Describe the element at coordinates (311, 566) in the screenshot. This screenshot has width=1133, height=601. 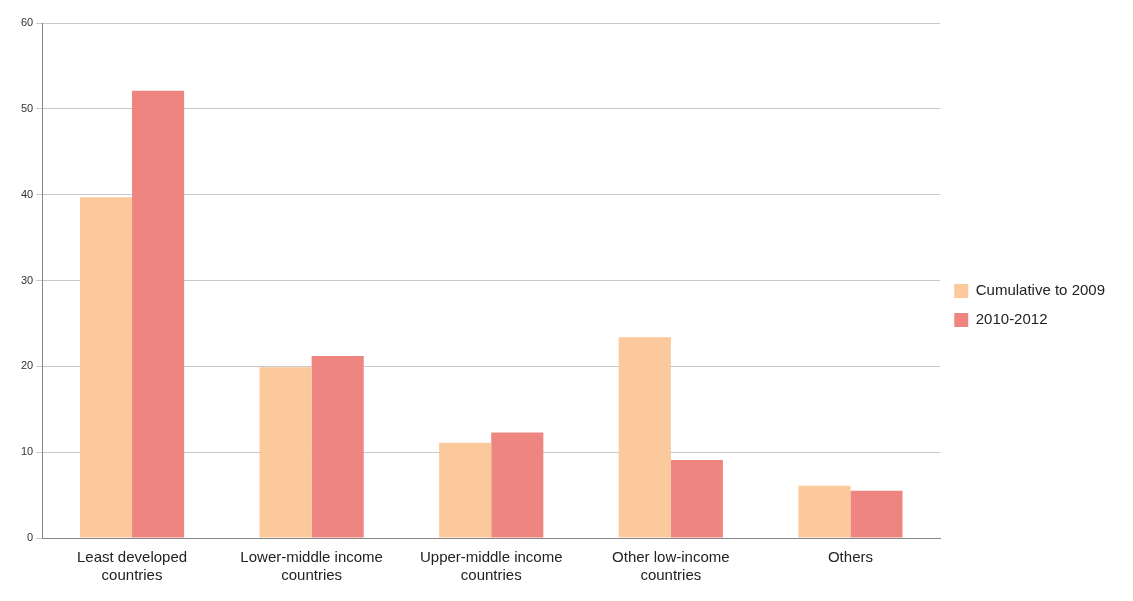
I see `x-tick-label: Lower-middle income countries` at that location.